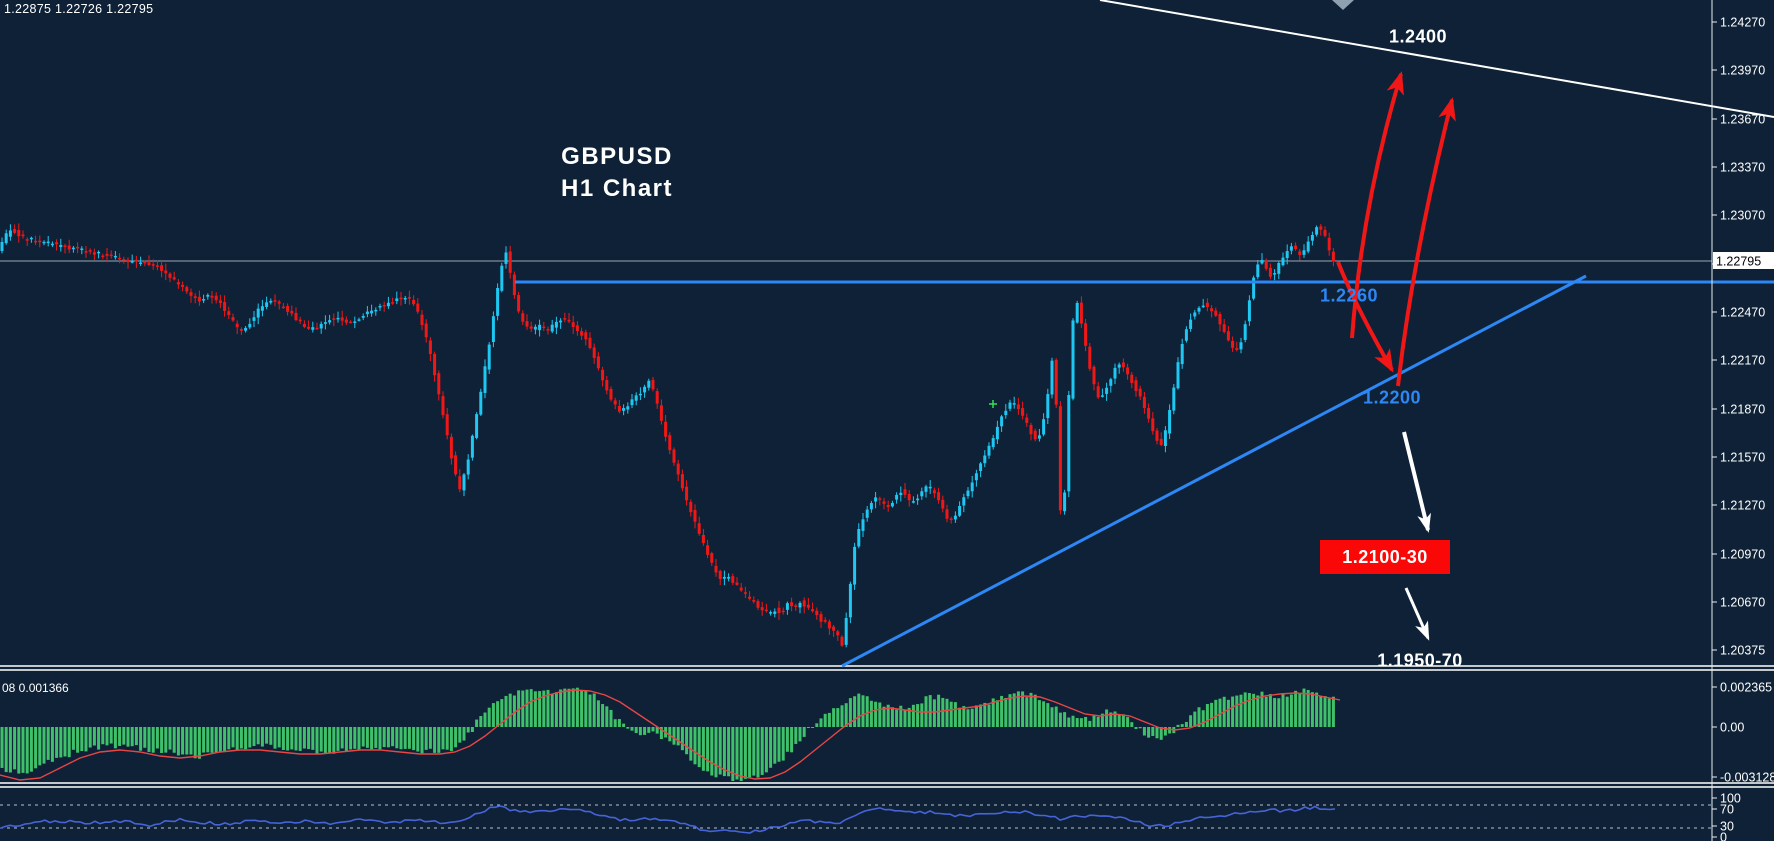 The image size is (1774, 841). Describe the element at coordinates (1742, 458) in the screenshot. I see `svg-text: 1.21570` at that location.